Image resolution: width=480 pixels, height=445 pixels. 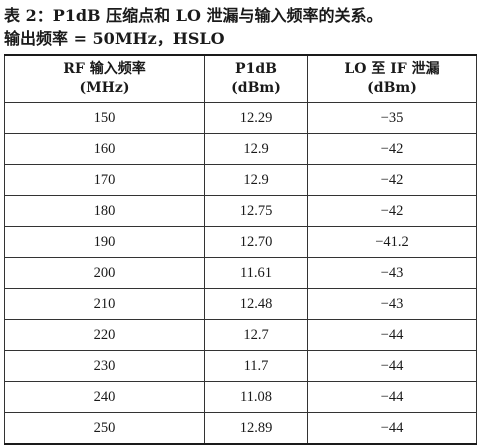 What do you see at coordinates (104, 180) in the screenshot?
I see `cell-rf-frequency: 170` at bounding box center [104, 180].